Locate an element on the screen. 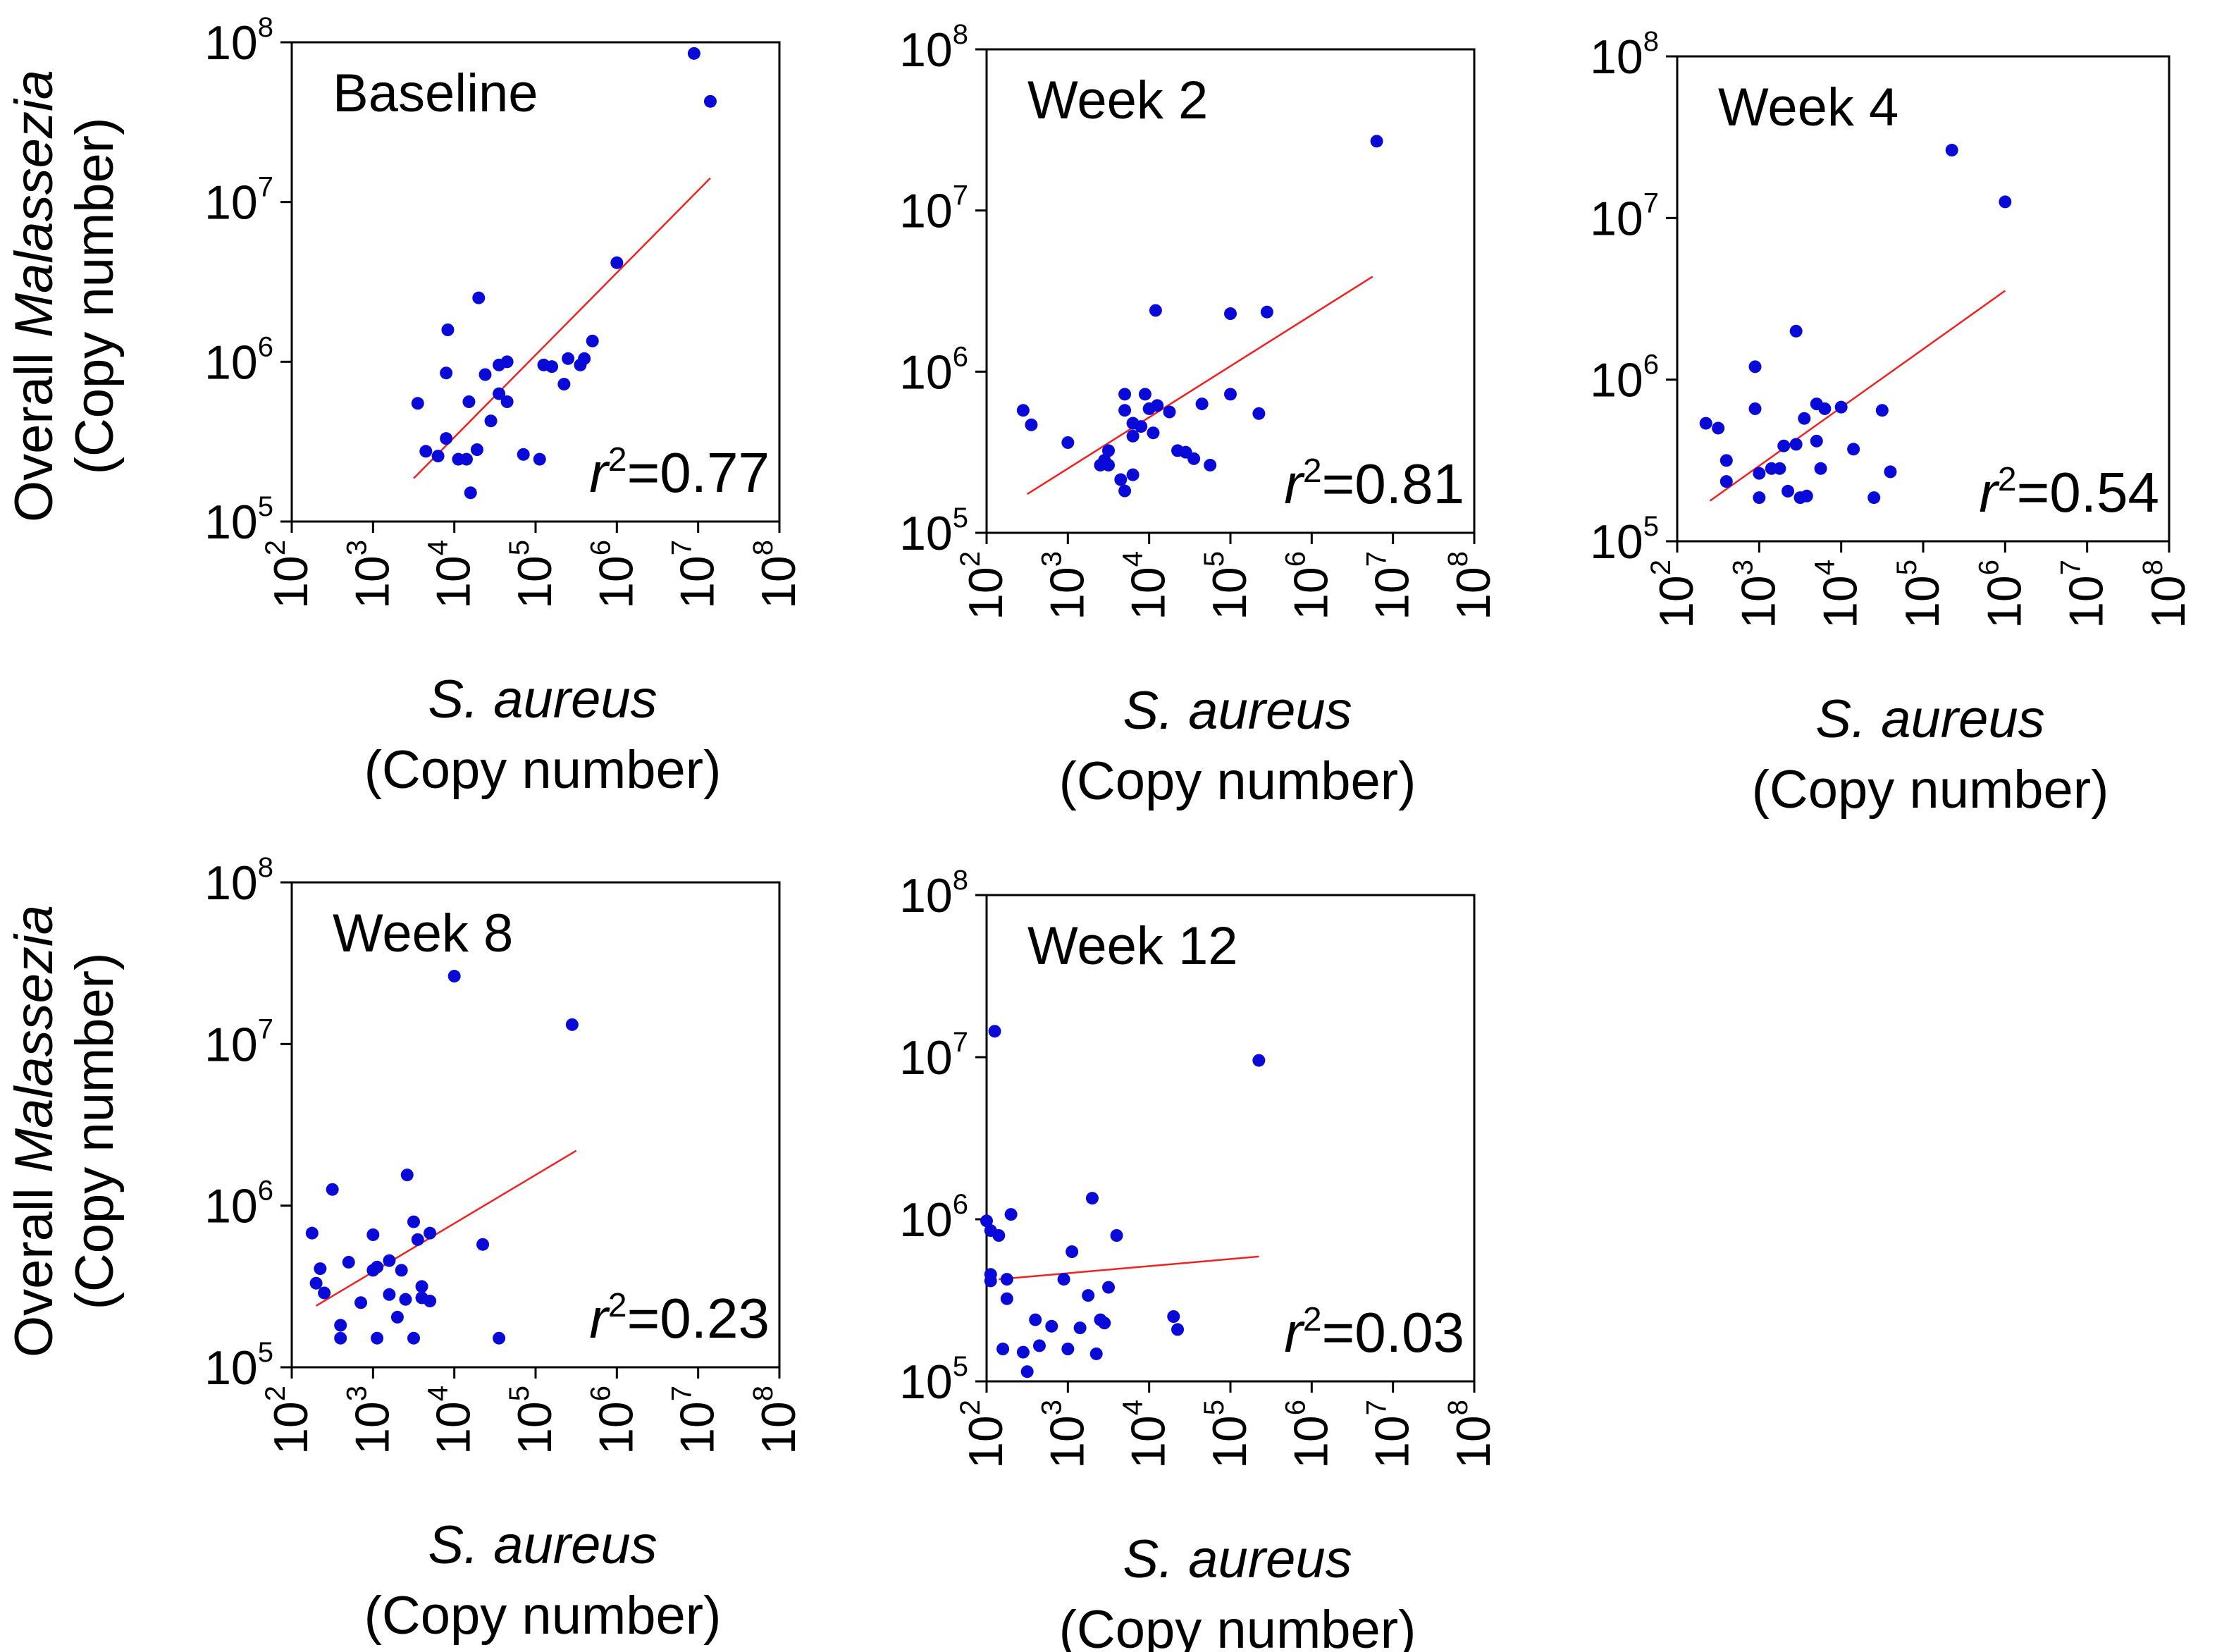 The height and width of the screenshot is (1652, 2229). r-squared-label: r2=0.23 is located at coordinates (679, 1318).